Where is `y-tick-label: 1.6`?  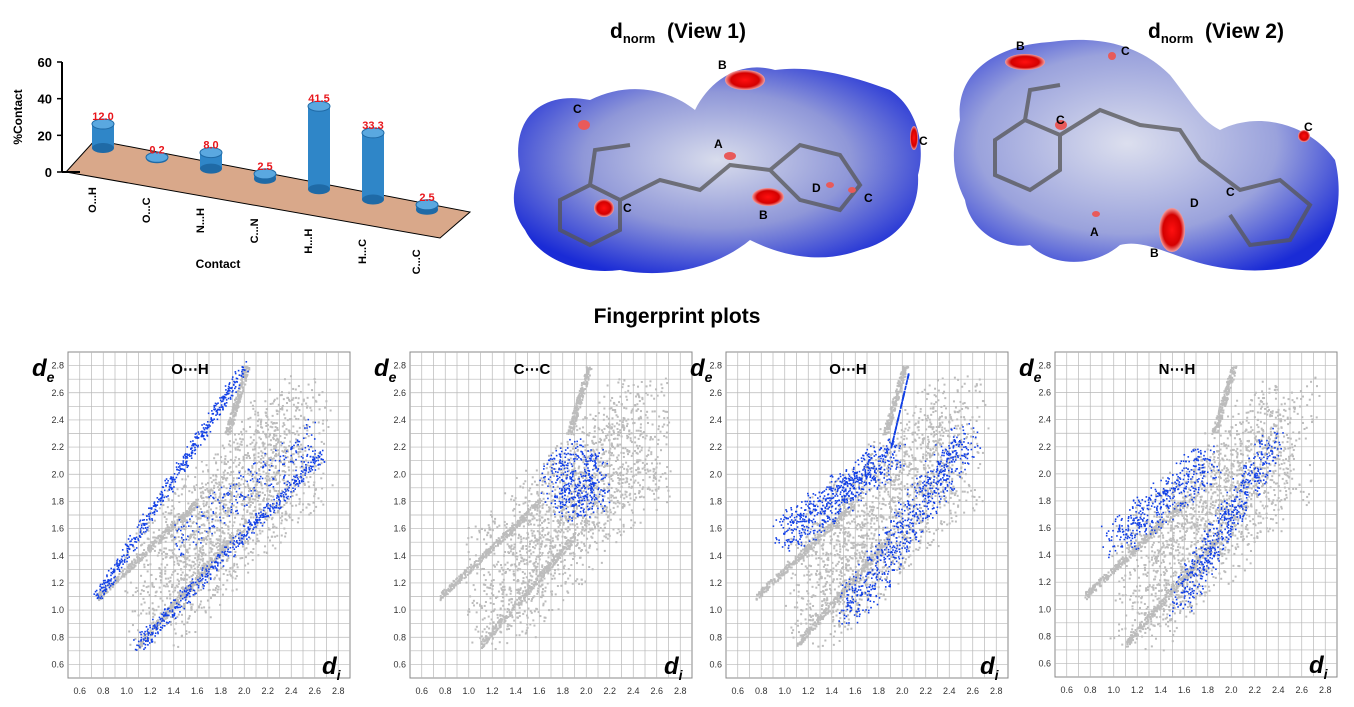
y-tick-label: 1.6 is located at coordinates (1044, 528).